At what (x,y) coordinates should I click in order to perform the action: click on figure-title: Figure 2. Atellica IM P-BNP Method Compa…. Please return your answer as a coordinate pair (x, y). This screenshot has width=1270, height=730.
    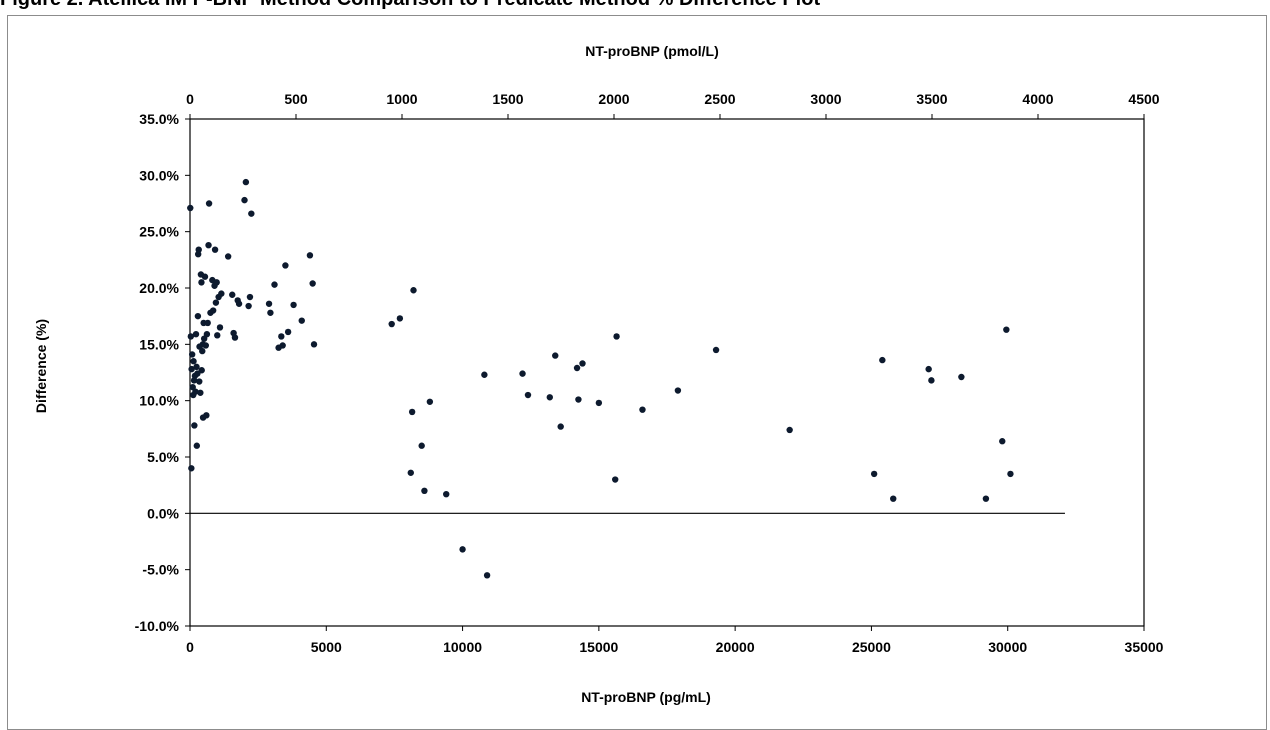
    Looking at the image, I should click on (410, 5).